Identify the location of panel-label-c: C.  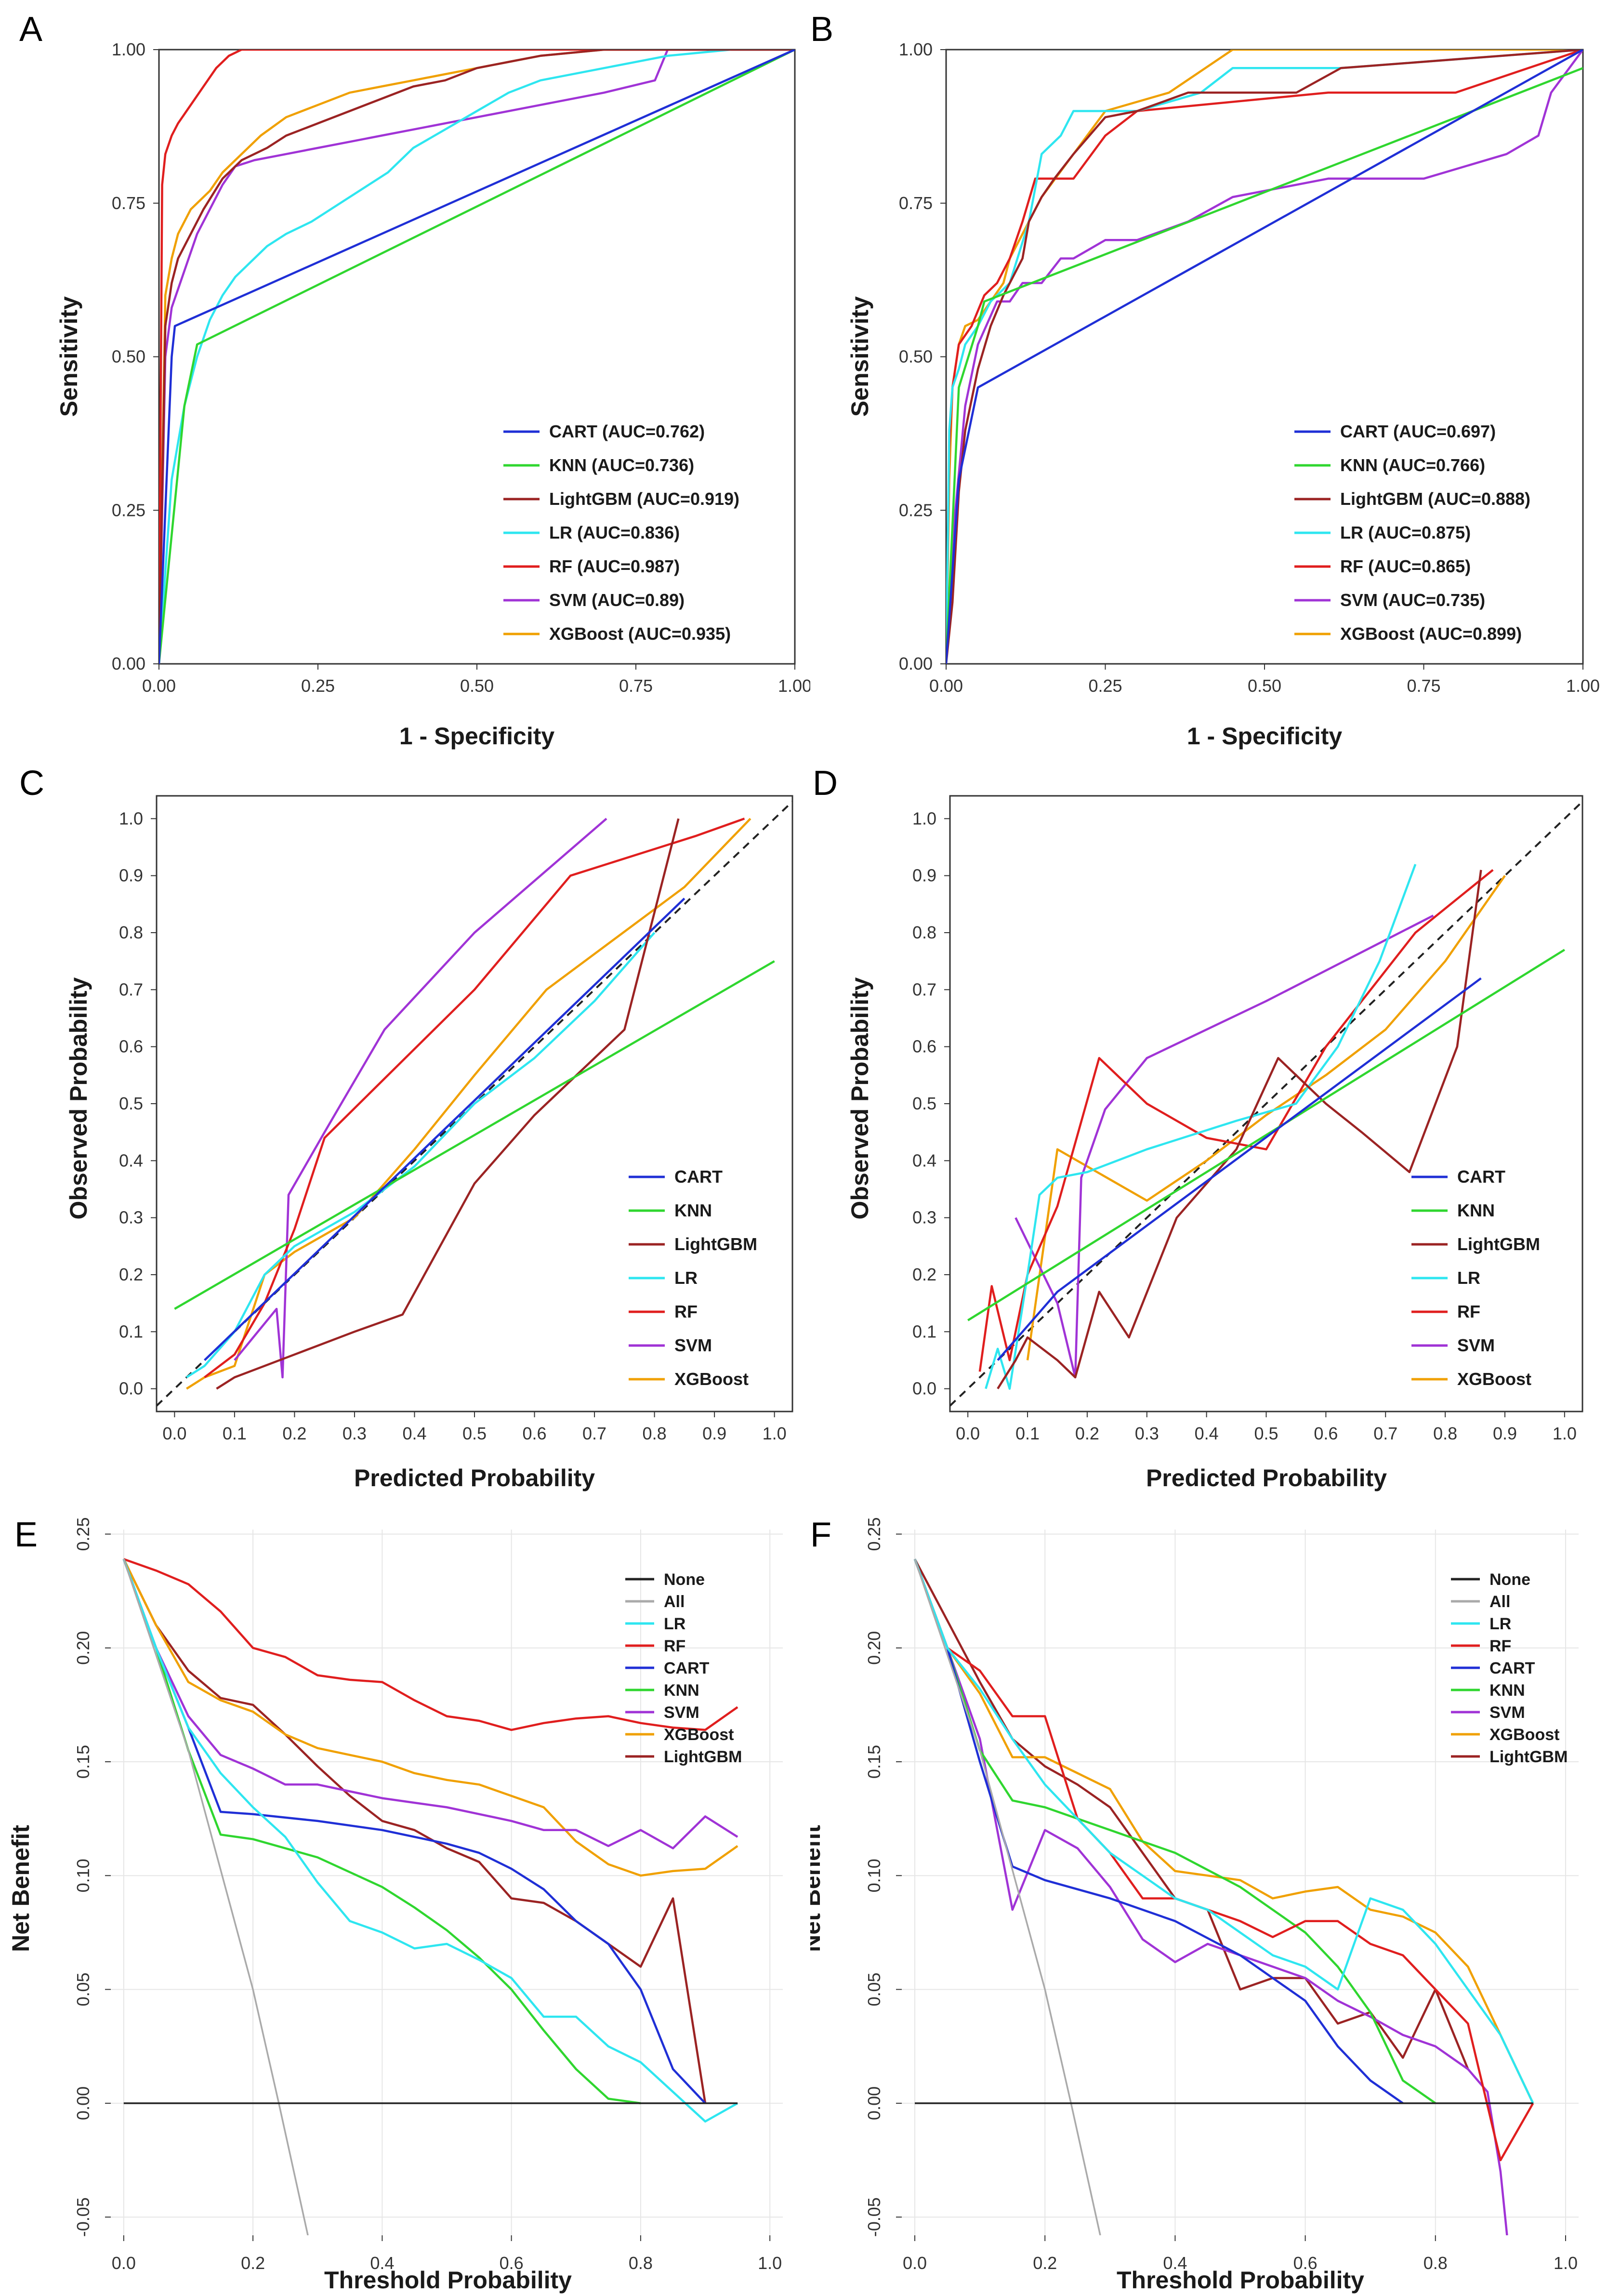
(31, 783).